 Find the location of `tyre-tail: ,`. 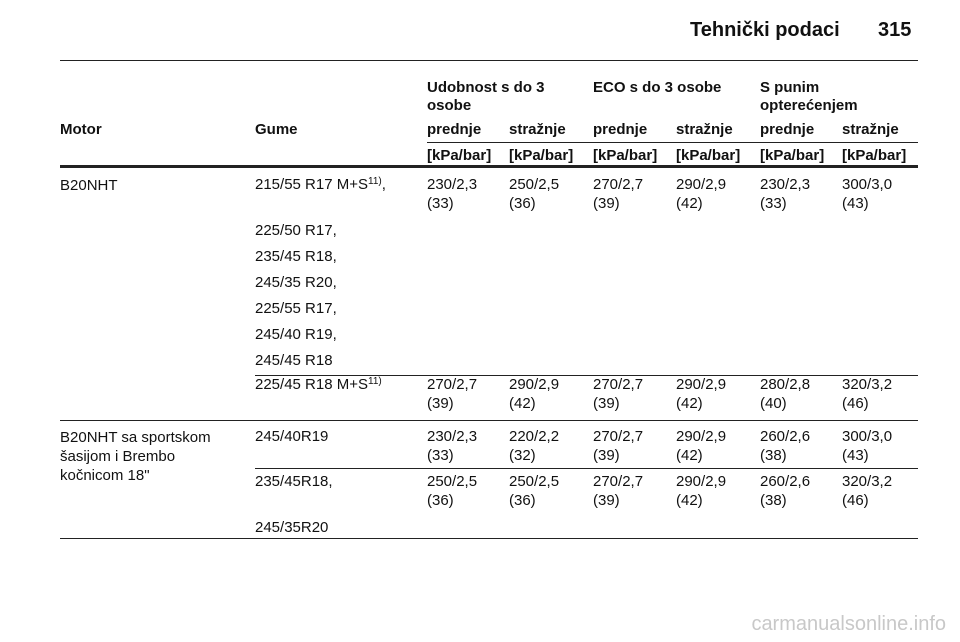

tyre-tail: , is located at coordinates (383, 184).